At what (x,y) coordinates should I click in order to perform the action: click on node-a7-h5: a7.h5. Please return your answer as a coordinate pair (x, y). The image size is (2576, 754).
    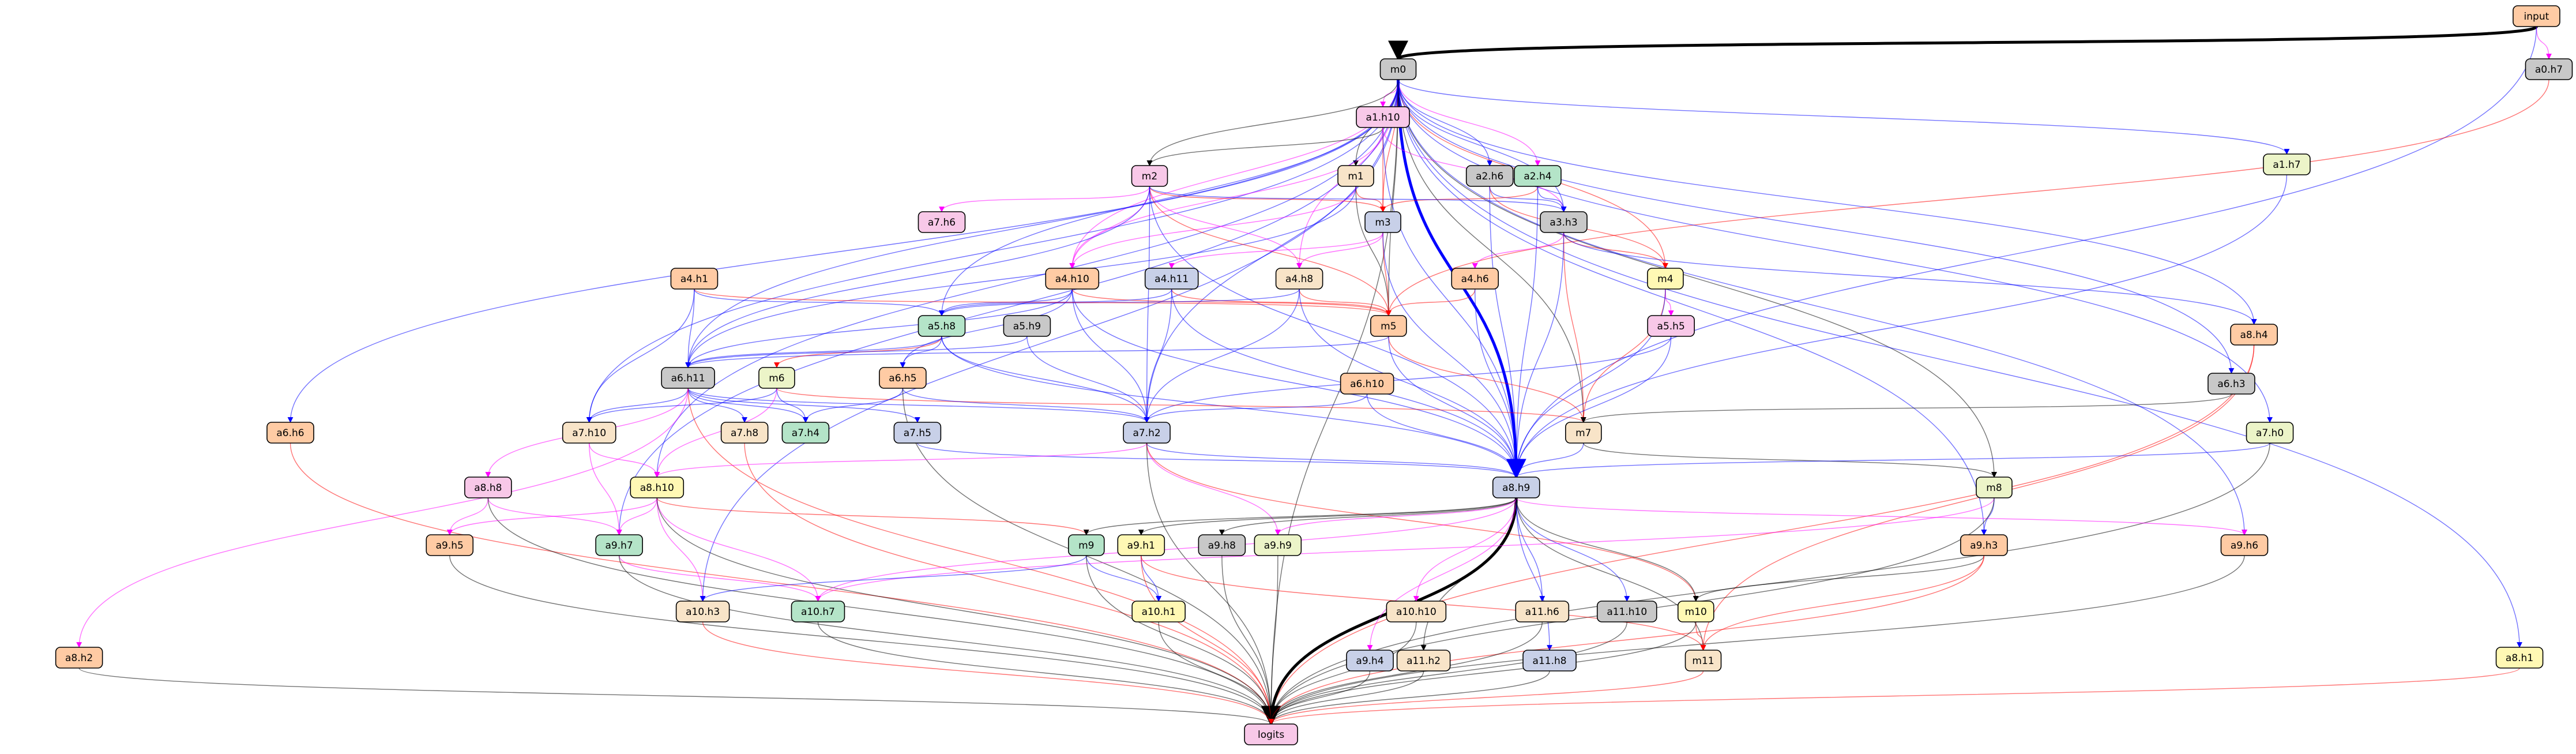
    Looking at the image, I should click on (917, 433).